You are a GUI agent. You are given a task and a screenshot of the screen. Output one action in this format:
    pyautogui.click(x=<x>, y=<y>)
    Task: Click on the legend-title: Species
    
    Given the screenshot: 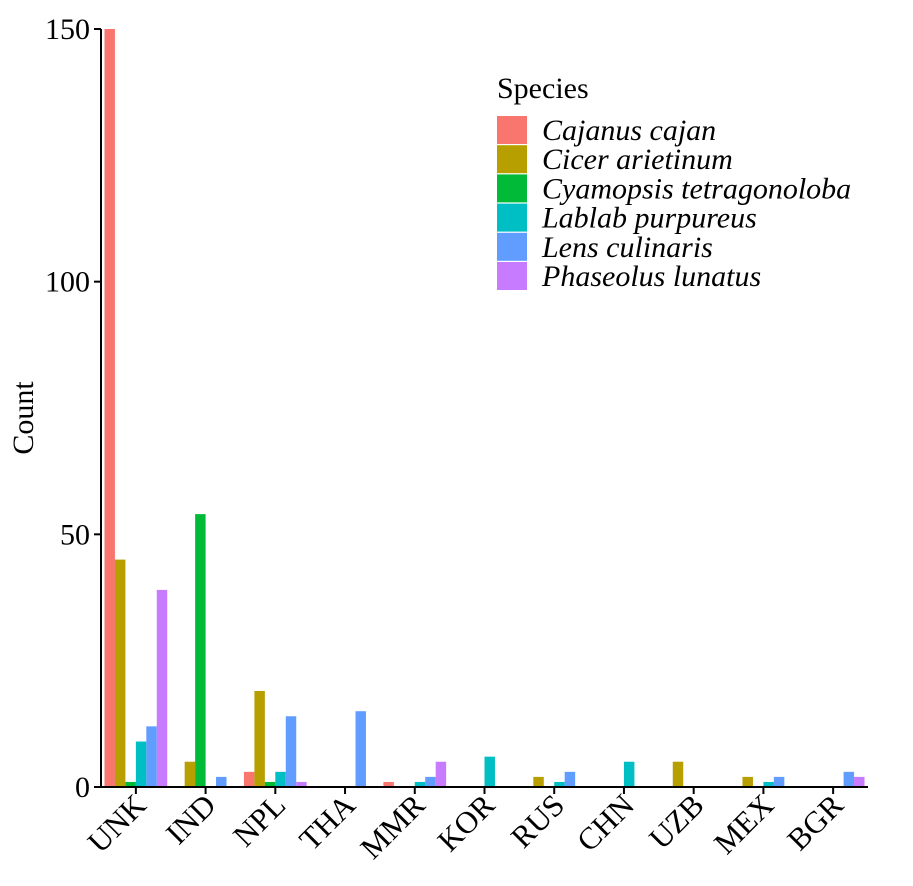 What is the action you would take?
    pyautogui.click(x=543, y=88)
    